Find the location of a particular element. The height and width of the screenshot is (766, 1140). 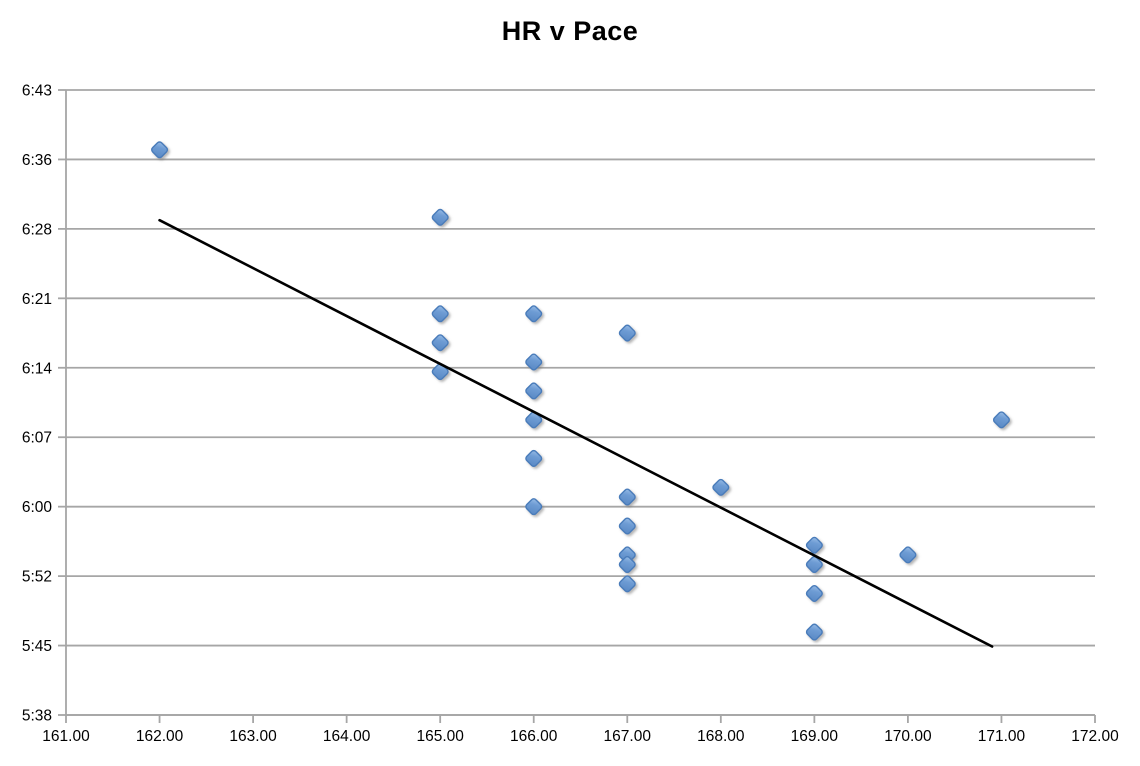

y-tick-label: 5:52 is located at coordinates (37, 577).